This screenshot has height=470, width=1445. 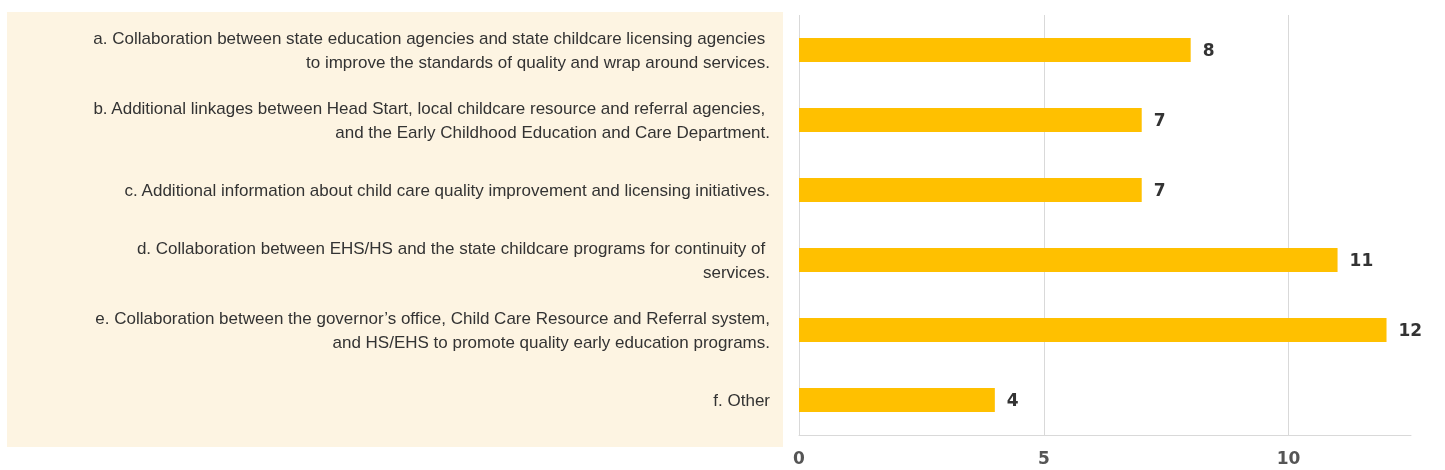 I want to click on data-label: 11, so click(x=1361, y=260).